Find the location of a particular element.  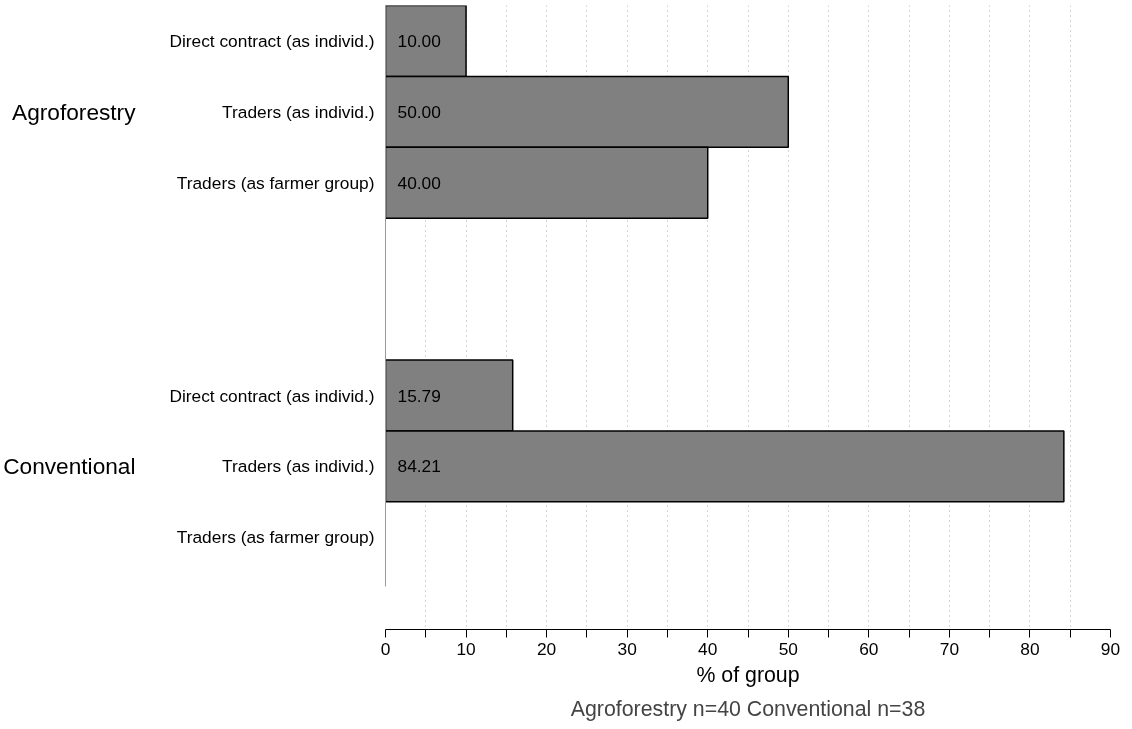

data-label: 40.00 is located at coordinates (419, 182).